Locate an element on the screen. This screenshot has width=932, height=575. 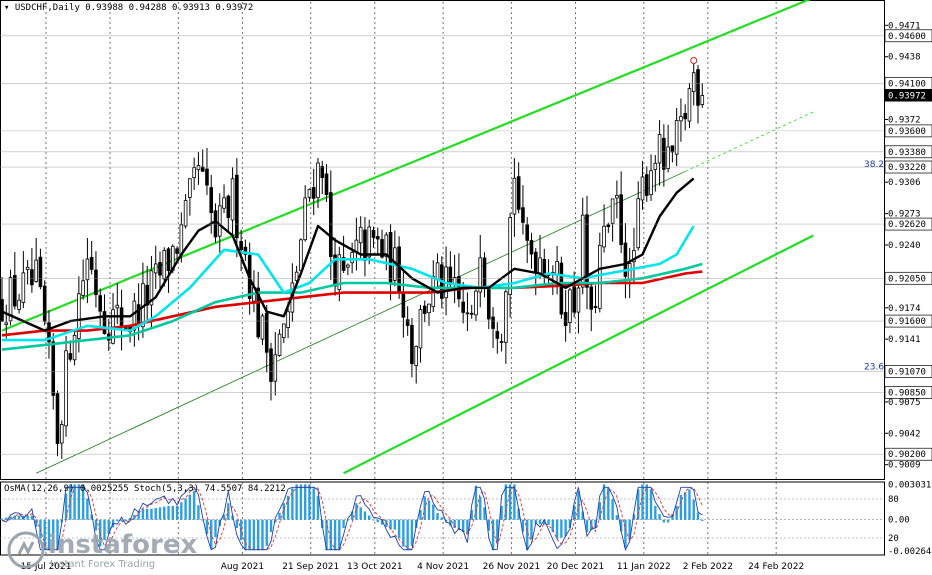
symbol-label: USDCHF,Daily is located at coordinates (47, 8).